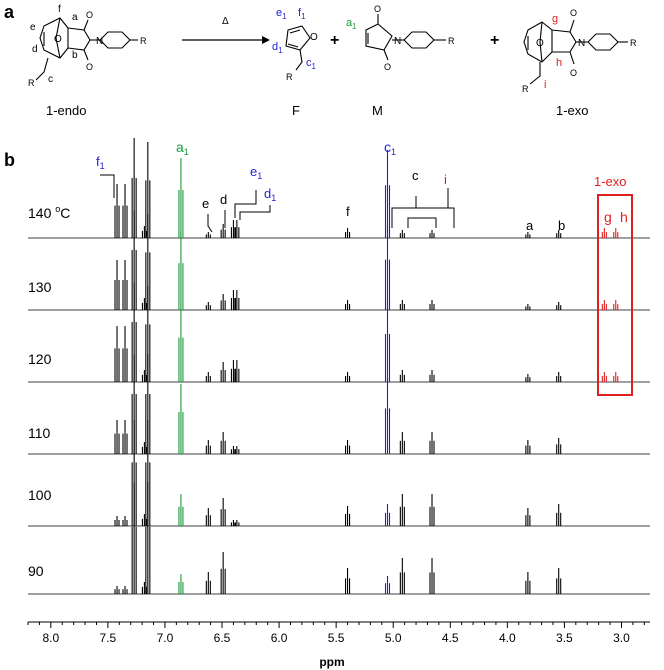  I want to click on atom-i: i, so click(545, 85).